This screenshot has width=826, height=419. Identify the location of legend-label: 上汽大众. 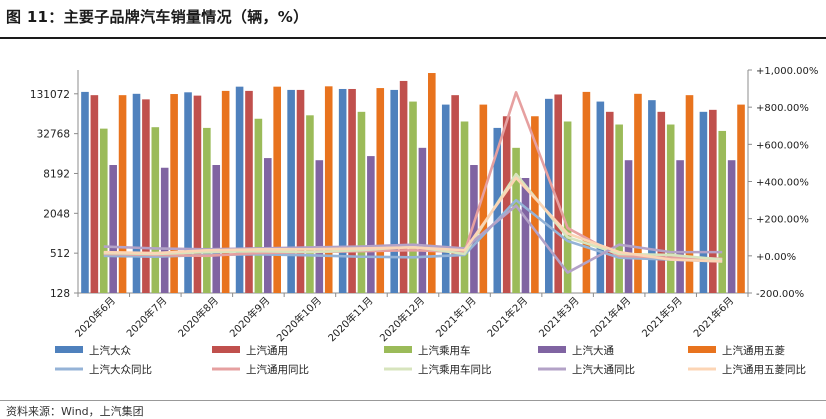
(110, 350).